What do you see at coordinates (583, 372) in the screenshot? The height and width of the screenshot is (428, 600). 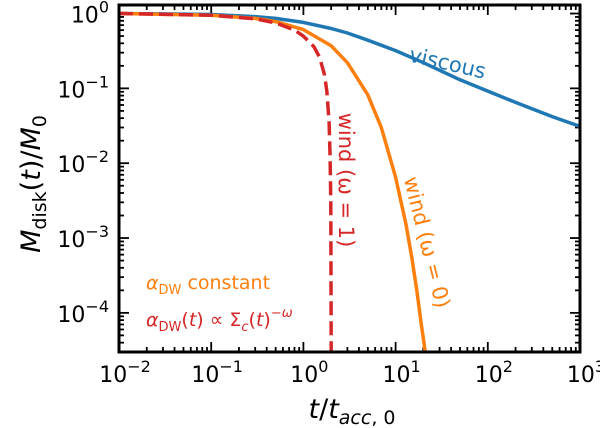 I see `x-tick-label: 10³` at bounding box center [583, 372].